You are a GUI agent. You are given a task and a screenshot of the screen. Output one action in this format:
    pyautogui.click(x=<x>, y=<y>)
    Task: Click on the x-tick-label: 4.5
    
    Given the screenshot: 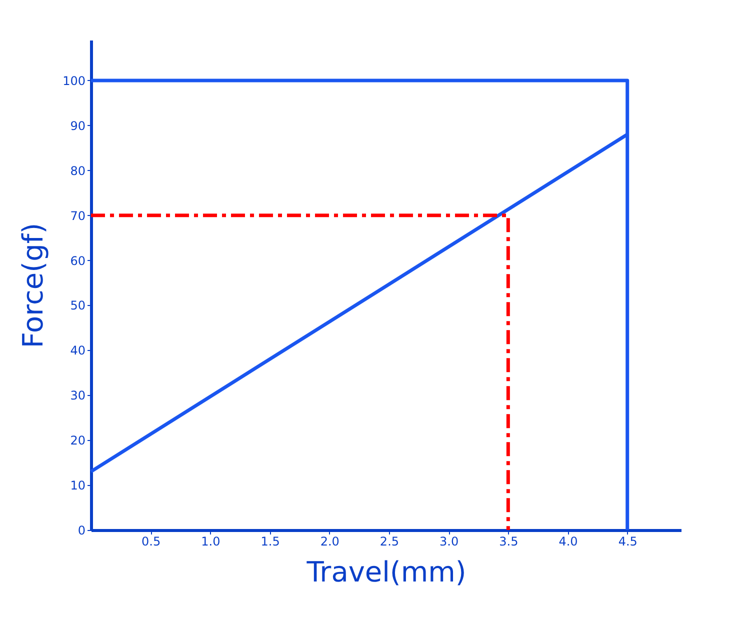 What is the action you would take?
    pyautogui.click(x=628, y=541)
    